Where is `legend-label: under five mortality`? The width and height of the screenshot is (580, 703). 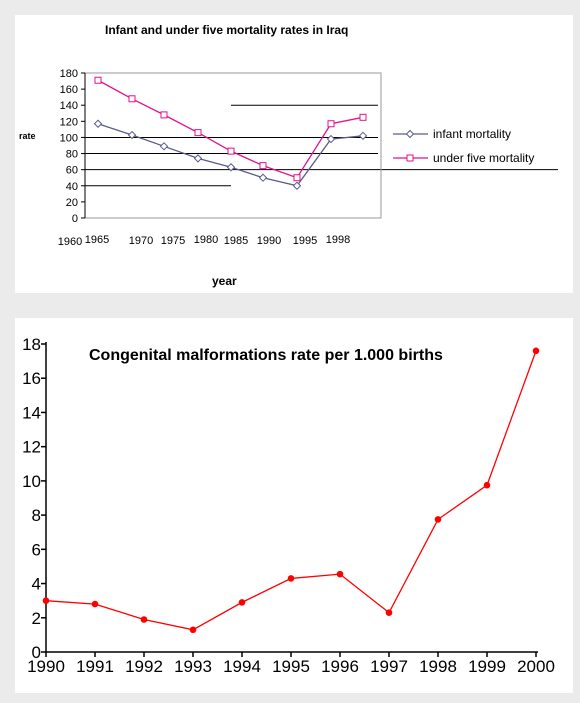
legend-label: under five mortality is located at coordinates (483, 158).